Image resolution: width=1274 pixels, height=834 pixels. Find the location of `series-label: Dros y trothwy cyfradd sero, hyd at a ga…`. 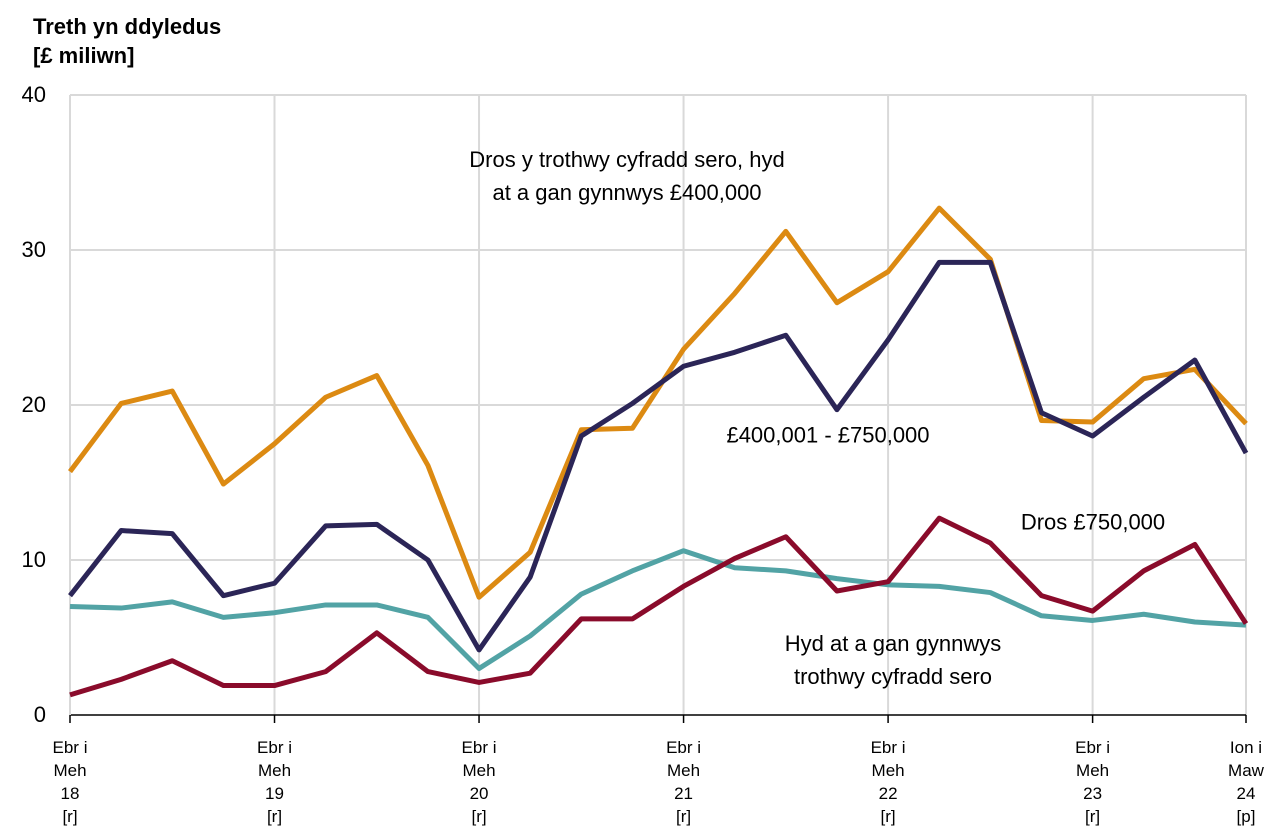

series-label: Dros y trothwy cyfradd sero, hyd at a ga… is located at coordinates (627, 176).